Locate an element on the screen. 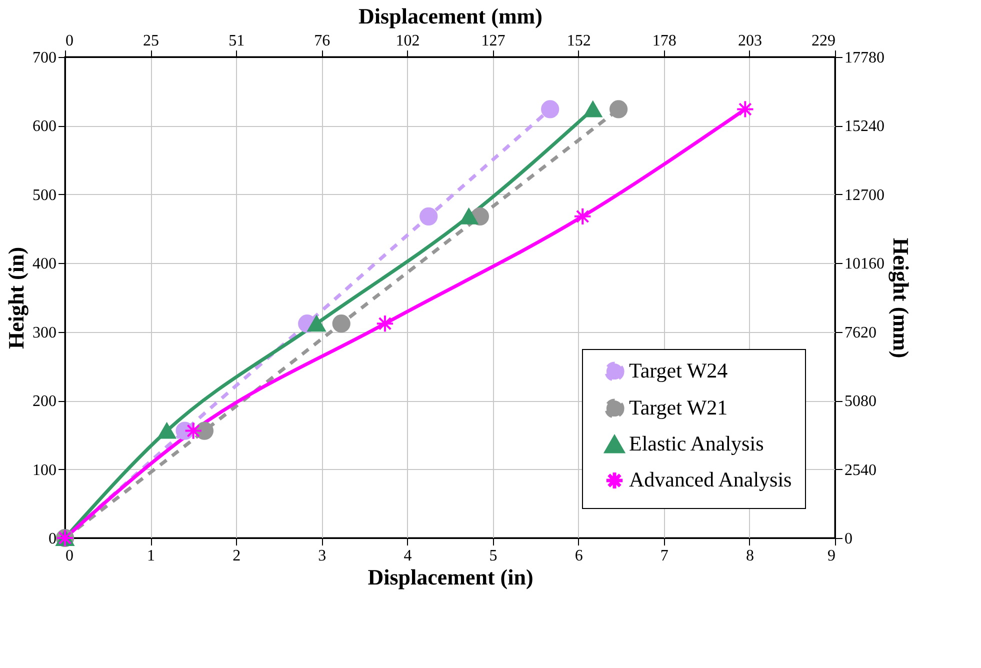  y2-tick-label: 5080 is located at coordinates (860, 401).